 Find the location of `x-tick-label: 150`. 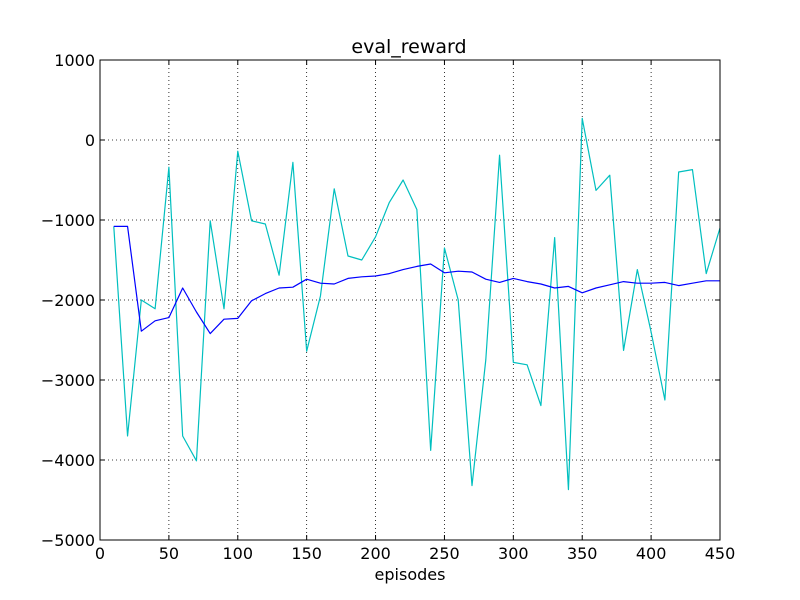

x-tick-label: 150 is located at coordinates (306, 553).